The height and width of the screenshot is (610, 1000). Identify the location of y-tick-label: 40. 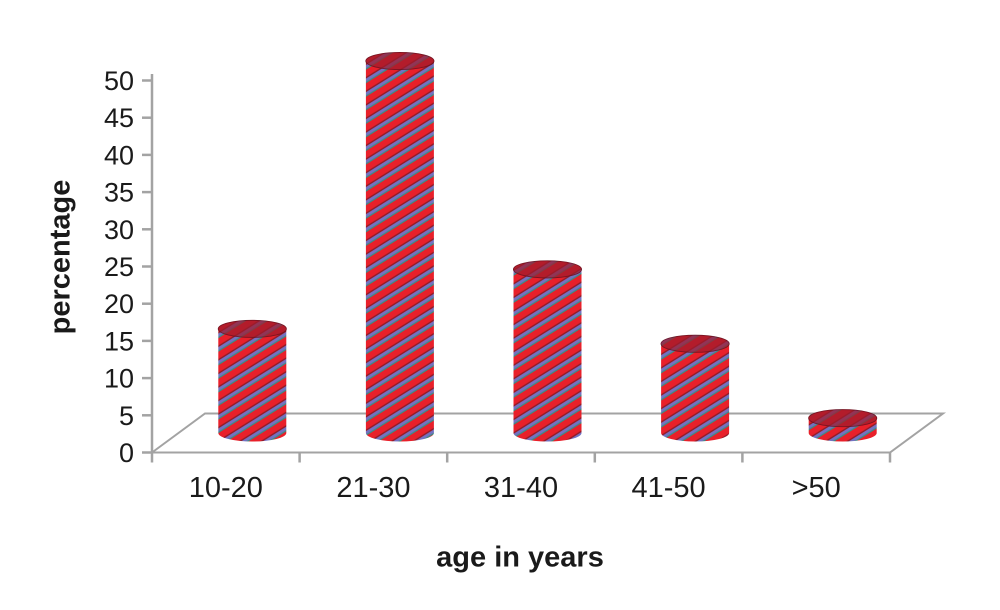
(119, 155).